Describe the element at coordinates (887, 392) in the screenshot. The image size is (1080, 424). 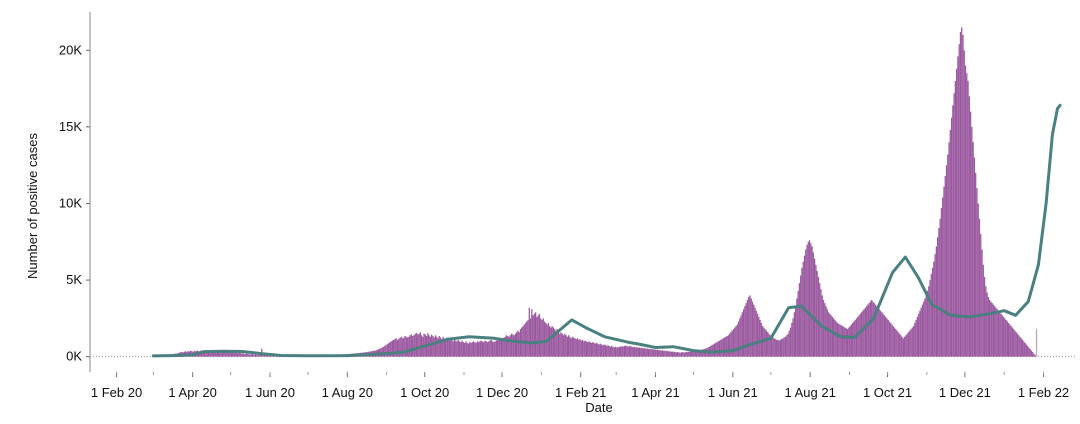
I see `x-tick-label: 1 Oct 21` at that location.